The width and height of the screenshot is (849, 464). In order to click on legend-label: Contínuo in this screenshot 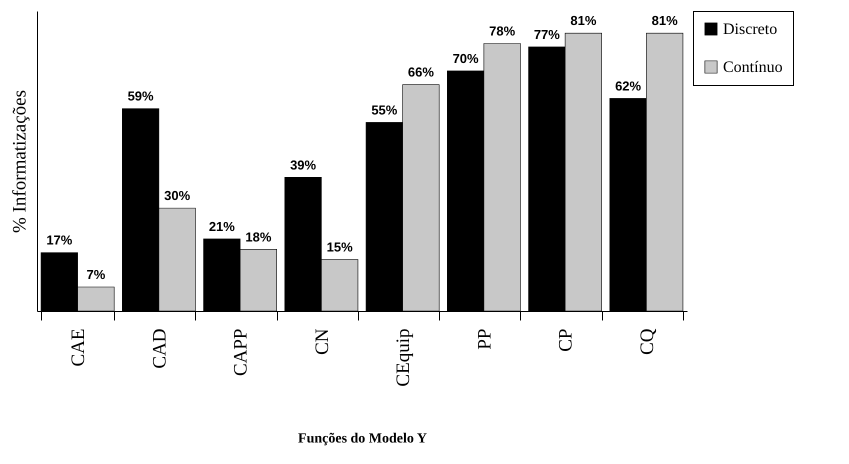, I will do `click(753, 67)`.